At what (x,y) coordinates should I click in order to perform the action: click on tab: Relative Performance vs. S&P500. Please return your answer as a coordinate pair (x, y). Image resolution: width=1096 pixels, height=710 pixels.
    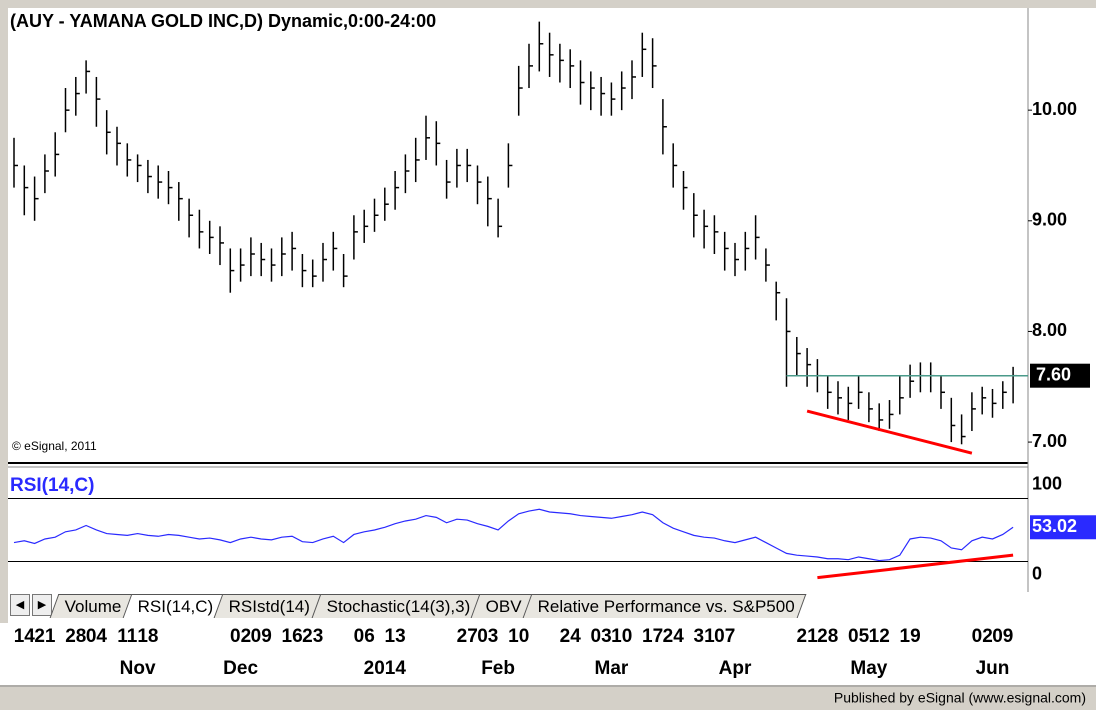
    Looking at the image, I should click on (664, 606).